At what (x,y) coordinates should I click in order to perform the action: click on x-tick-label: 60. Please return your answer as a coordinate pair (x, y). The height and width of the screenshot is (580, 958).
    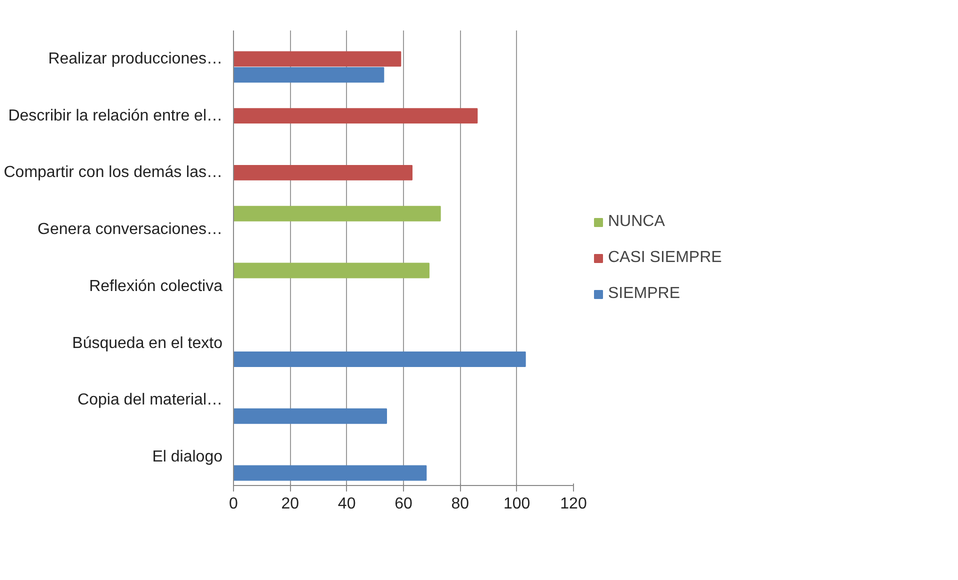
    Looking at the image, I should click on (403, 504).